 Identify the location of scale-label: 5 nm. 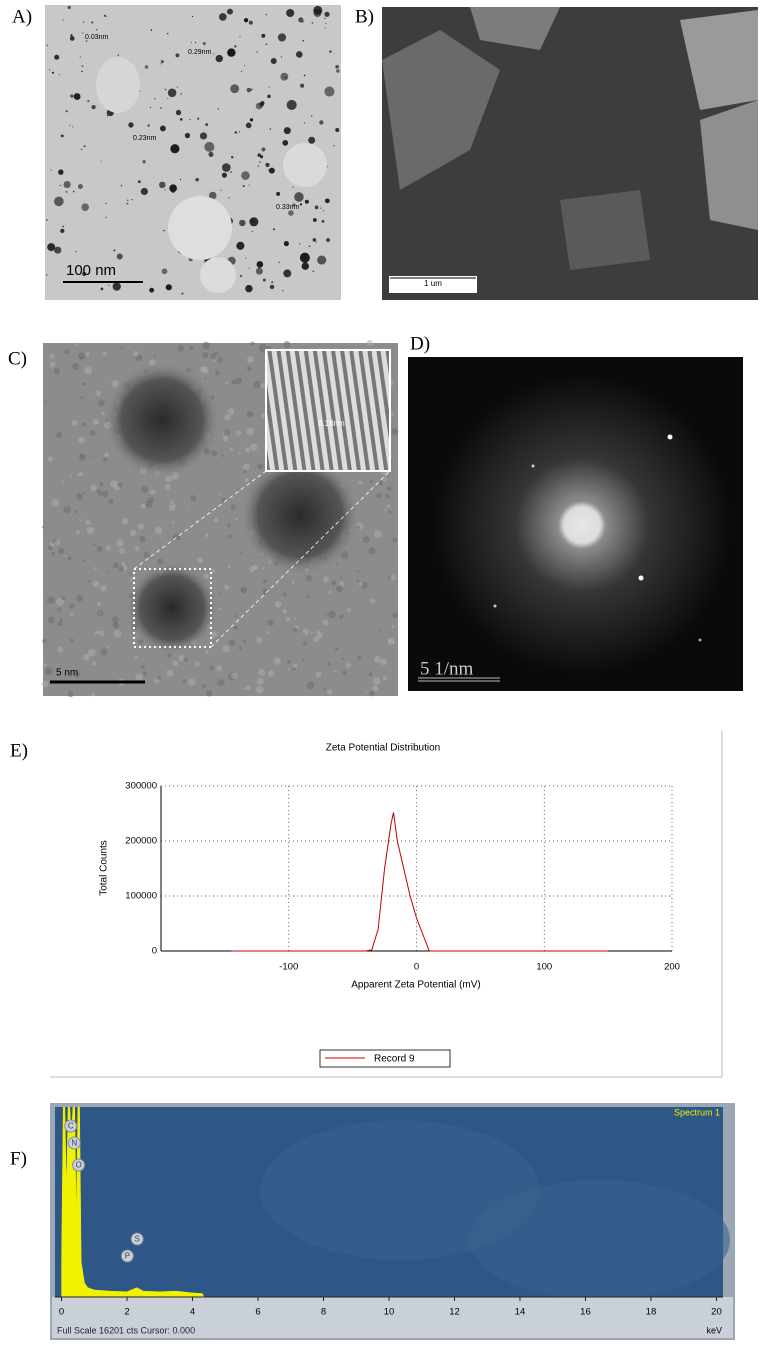
(67, 673).